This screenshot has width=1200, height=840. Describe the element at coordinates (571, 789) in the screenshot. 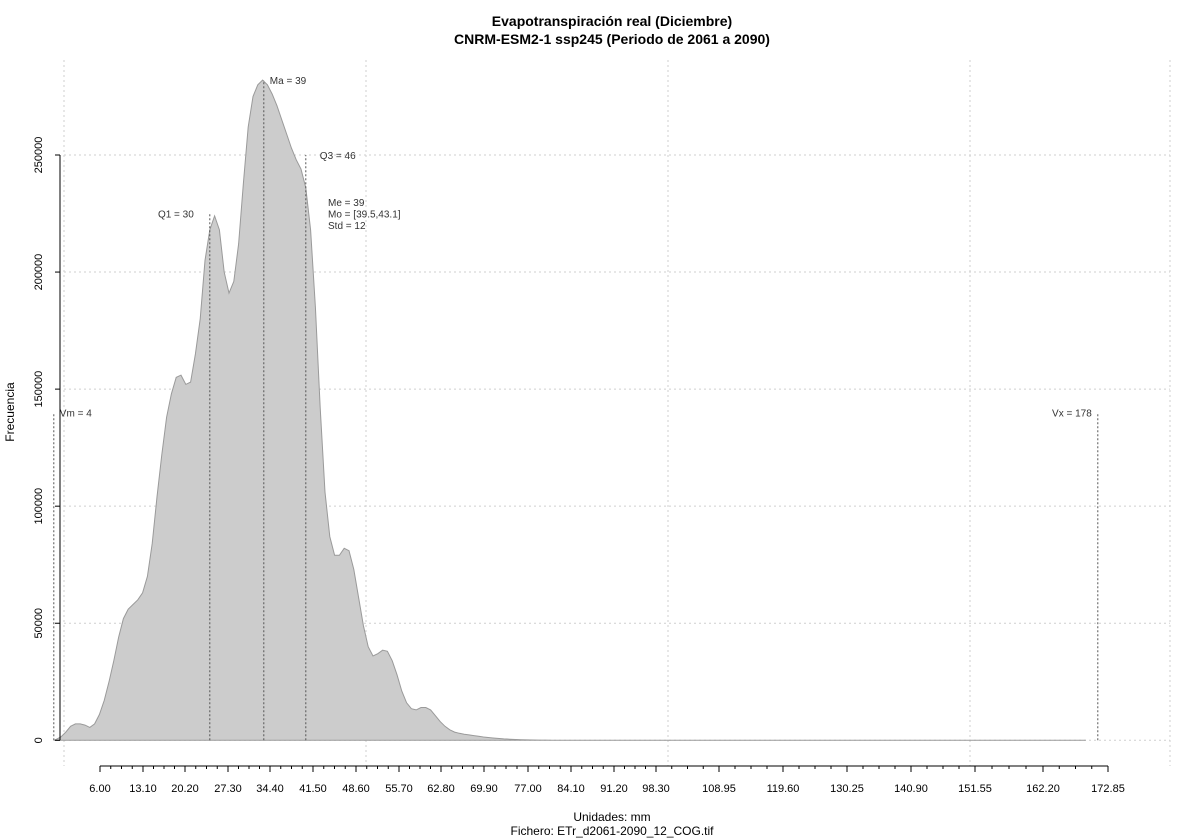

I see `x-tick-label: 84.10` at that location.